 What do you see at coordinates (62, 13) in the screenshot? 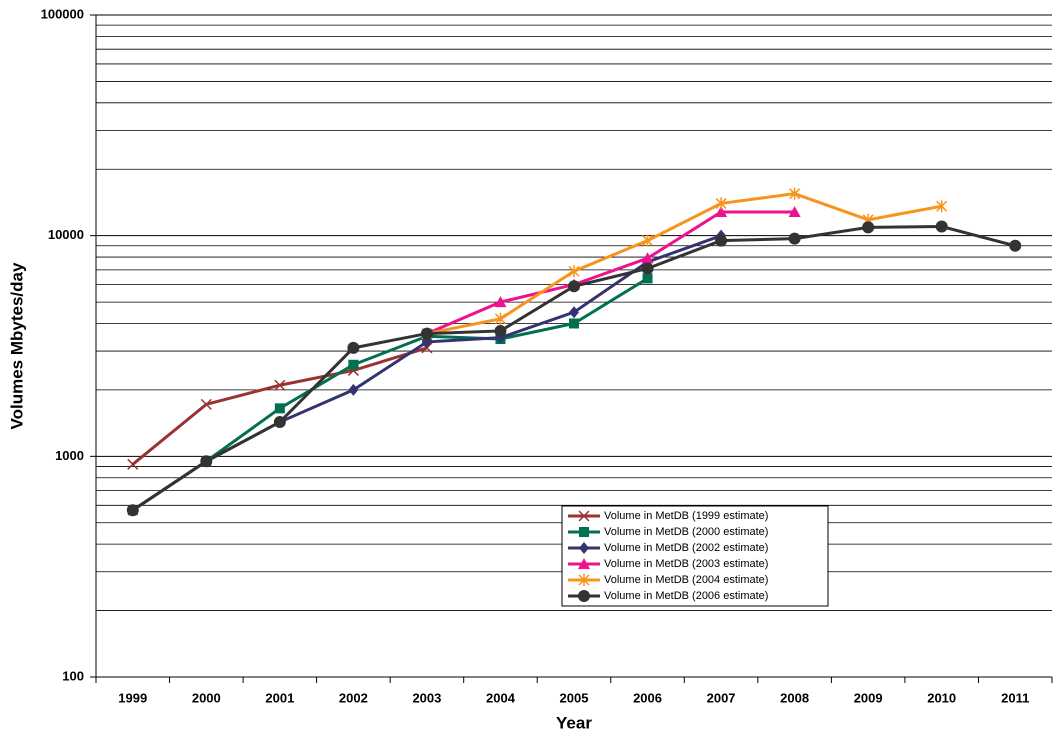
I see `y-tick-label: 100000` at bounding box center [62, 13].